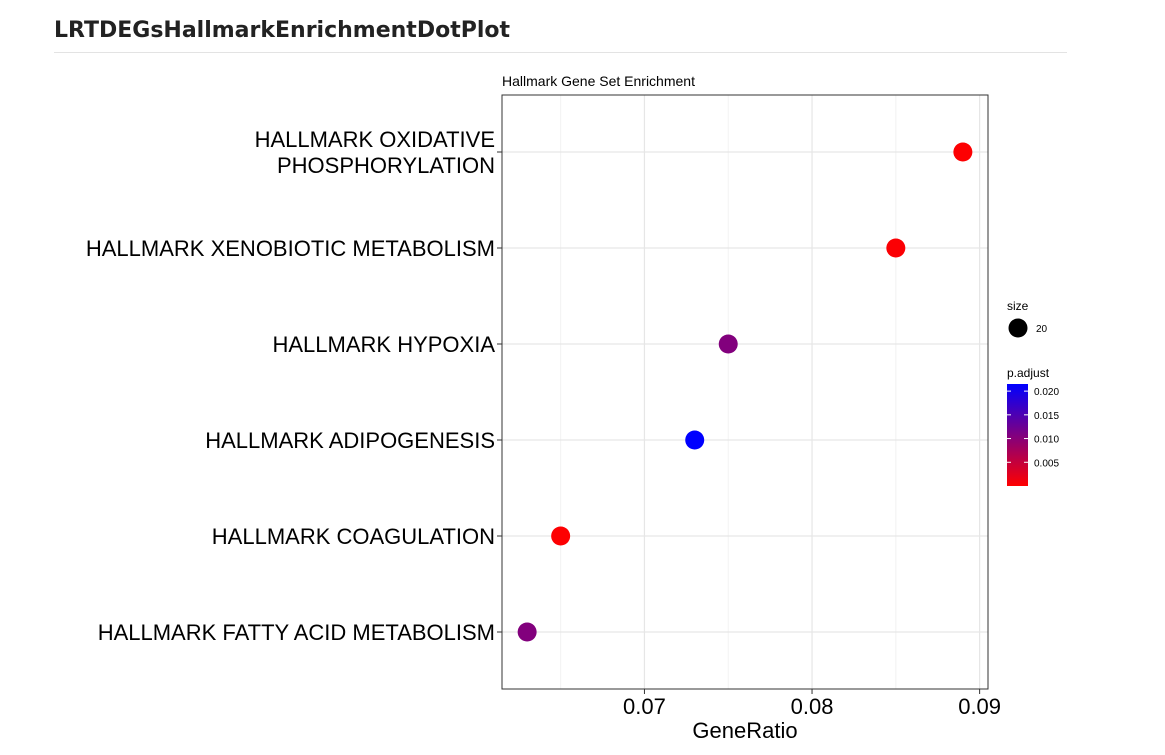 The height and width of the screenshot is (755, 1165). What do you see at coordinates (744, 730) in the screenshot?
I see `x-axis-label: GeneRatio` at bounding box center [744, 730].